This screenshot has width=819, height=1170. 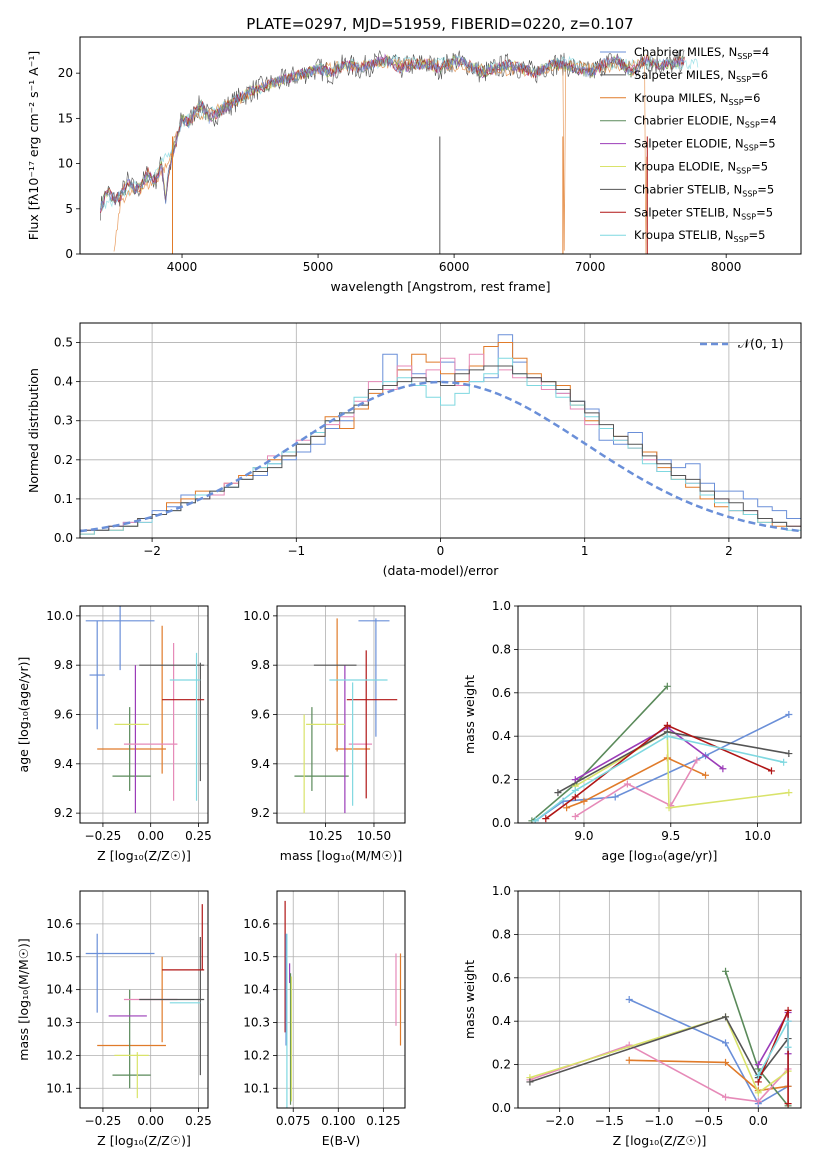 What do you see at coordinates (660, 752) in the screenshot?
I see `plot-area-weight-vs-age` at bounding box center [660, 752].